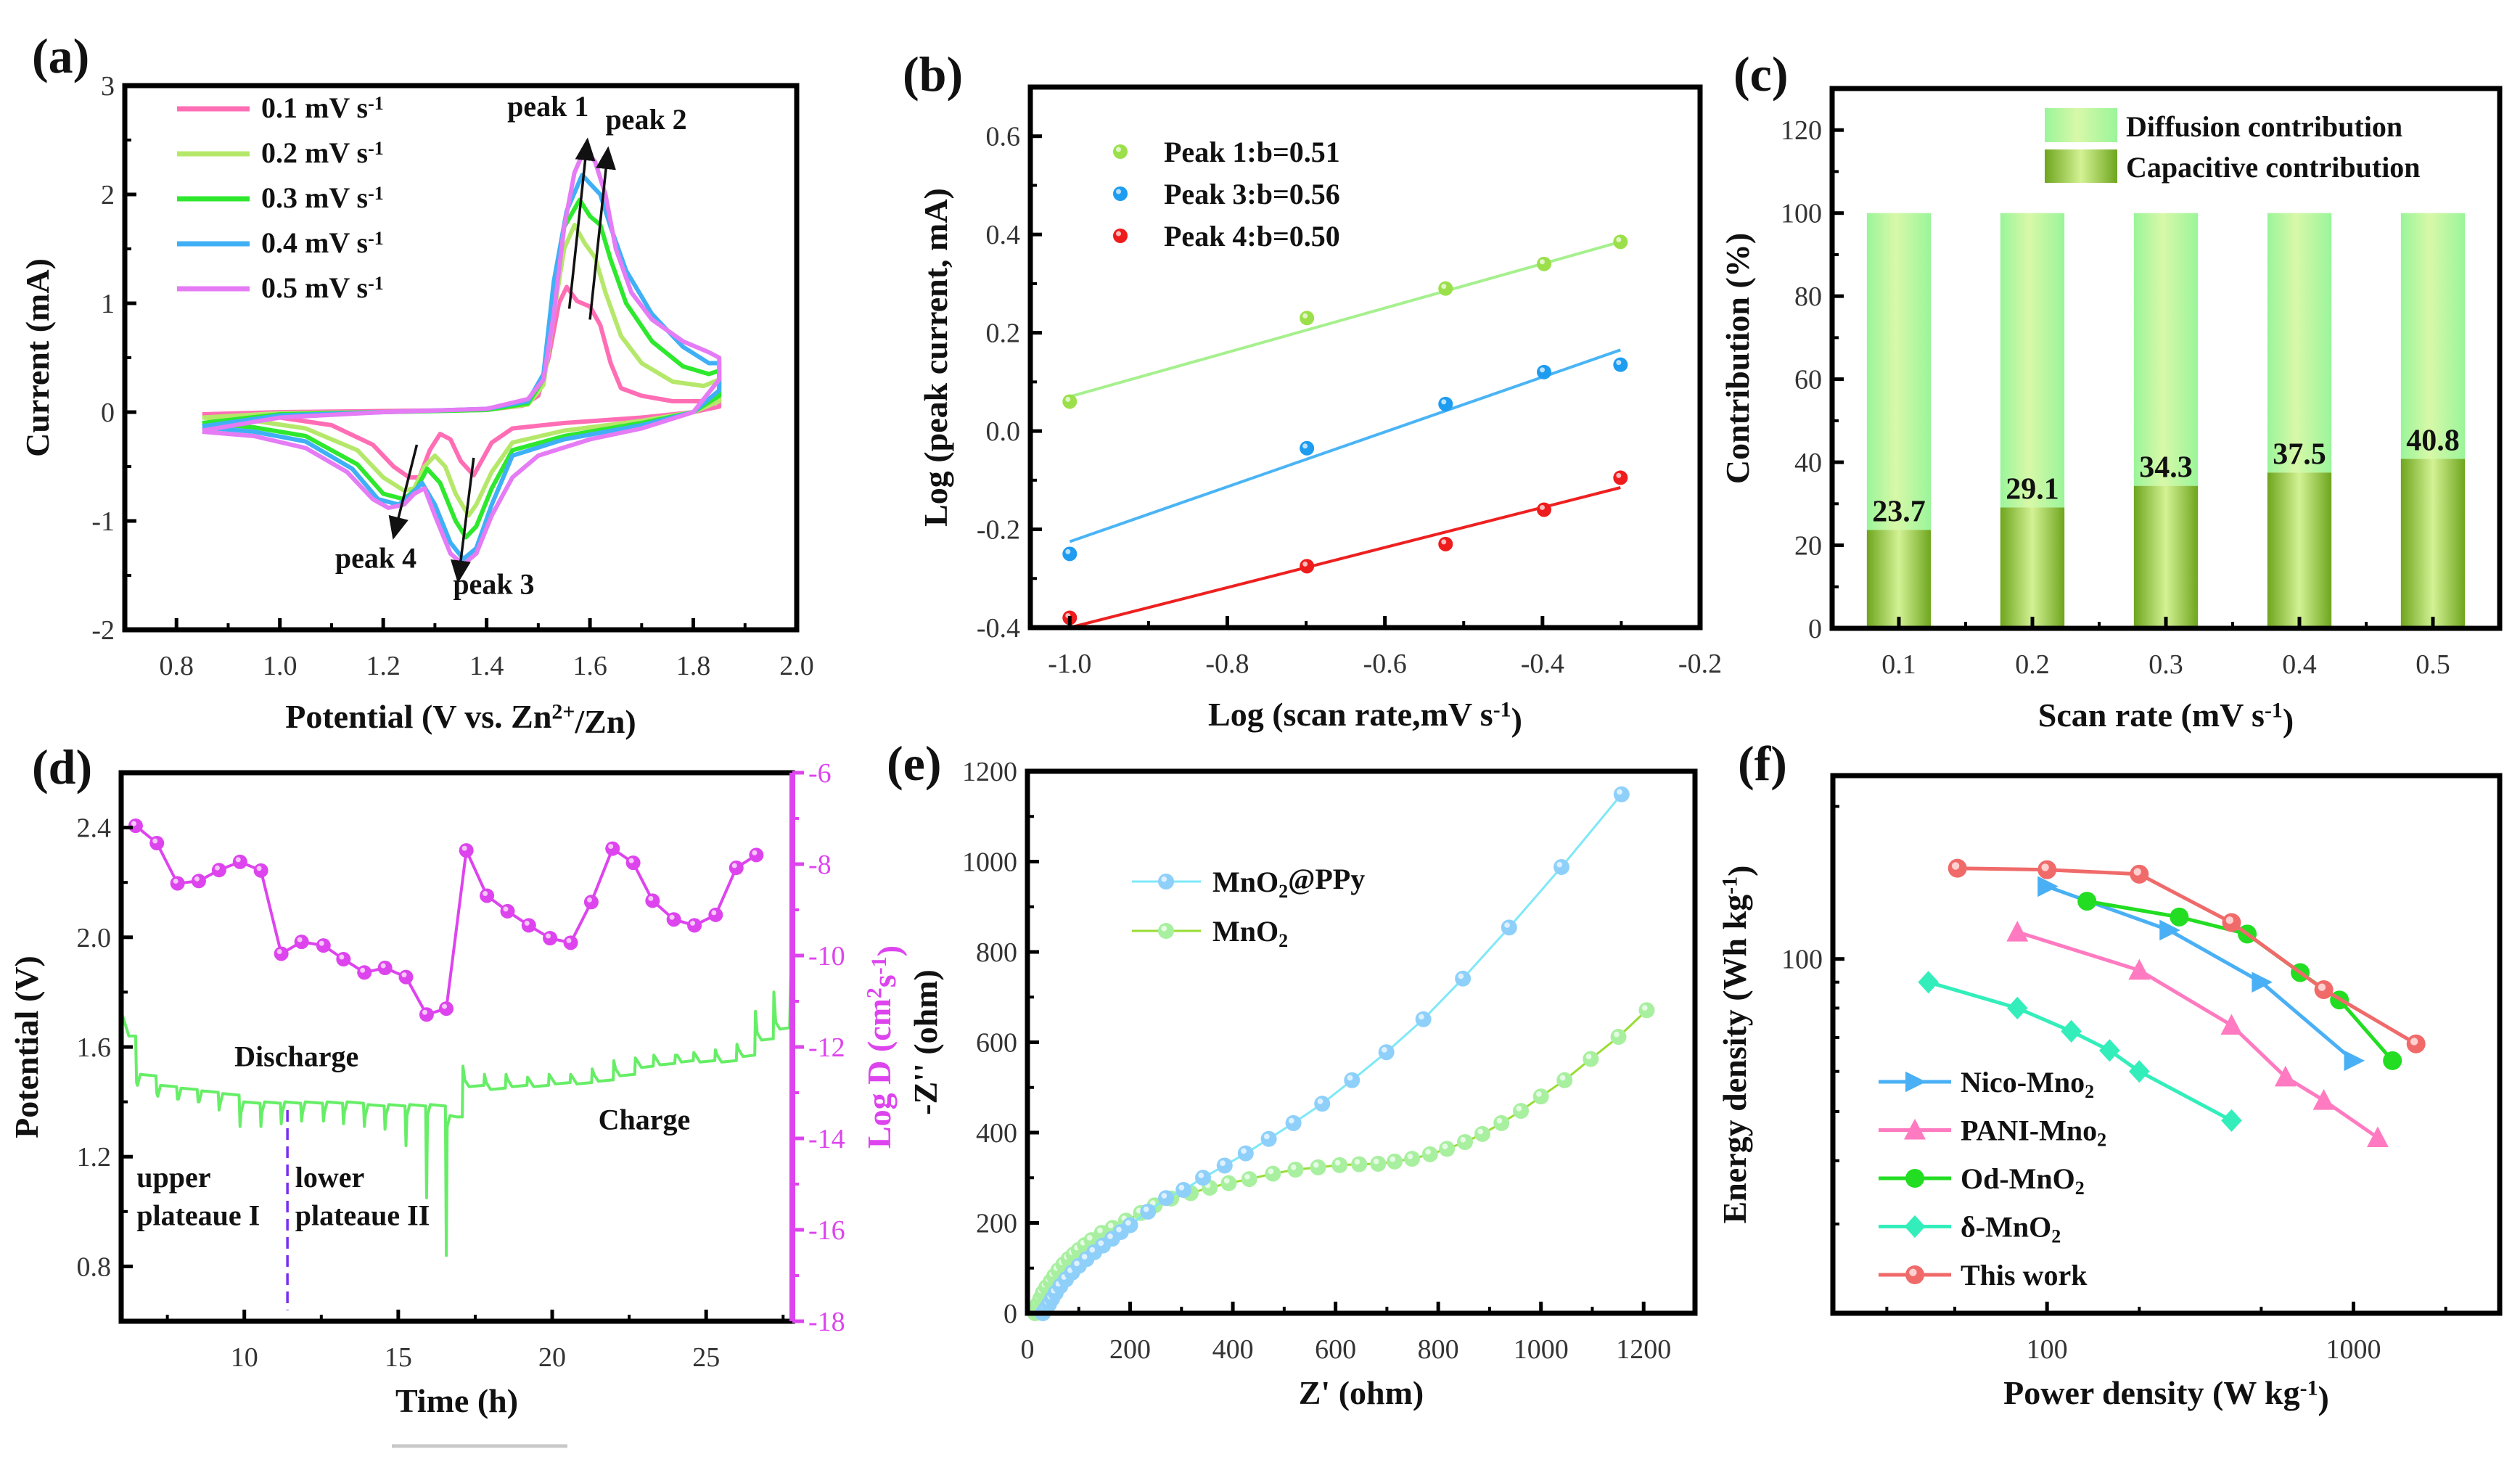 This screenshot has height=1462, width=2520. I want to click on annotation-label: Charge, so click(645, 1119).